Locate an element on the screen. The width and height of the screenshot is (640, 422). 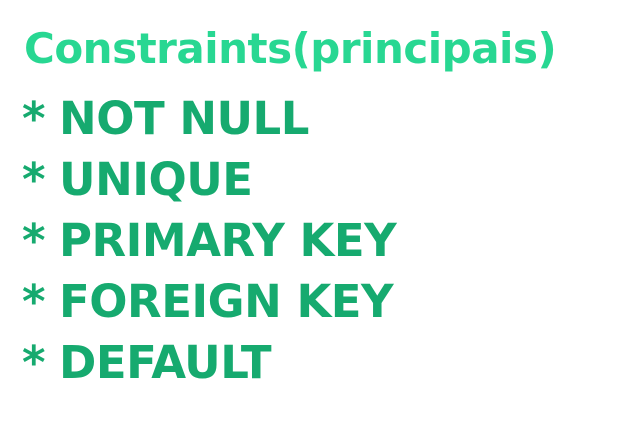
list-item-default: * DEFAULT is located at coordinates (209, 362).